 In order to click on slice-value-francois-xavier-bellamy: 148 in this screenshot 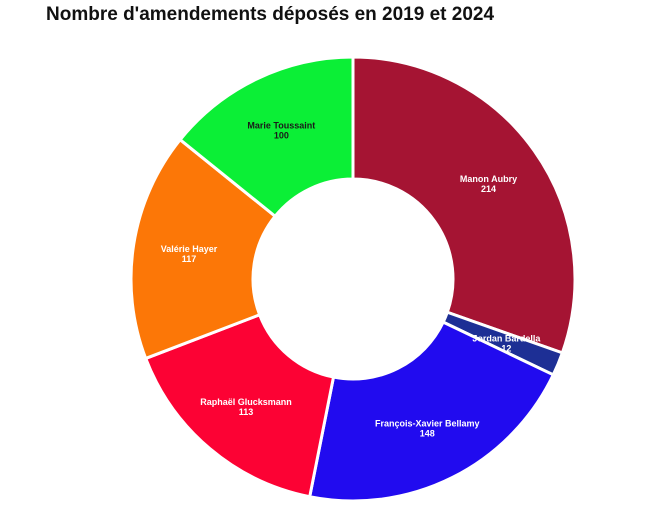, I will do `click(427, 433)`.